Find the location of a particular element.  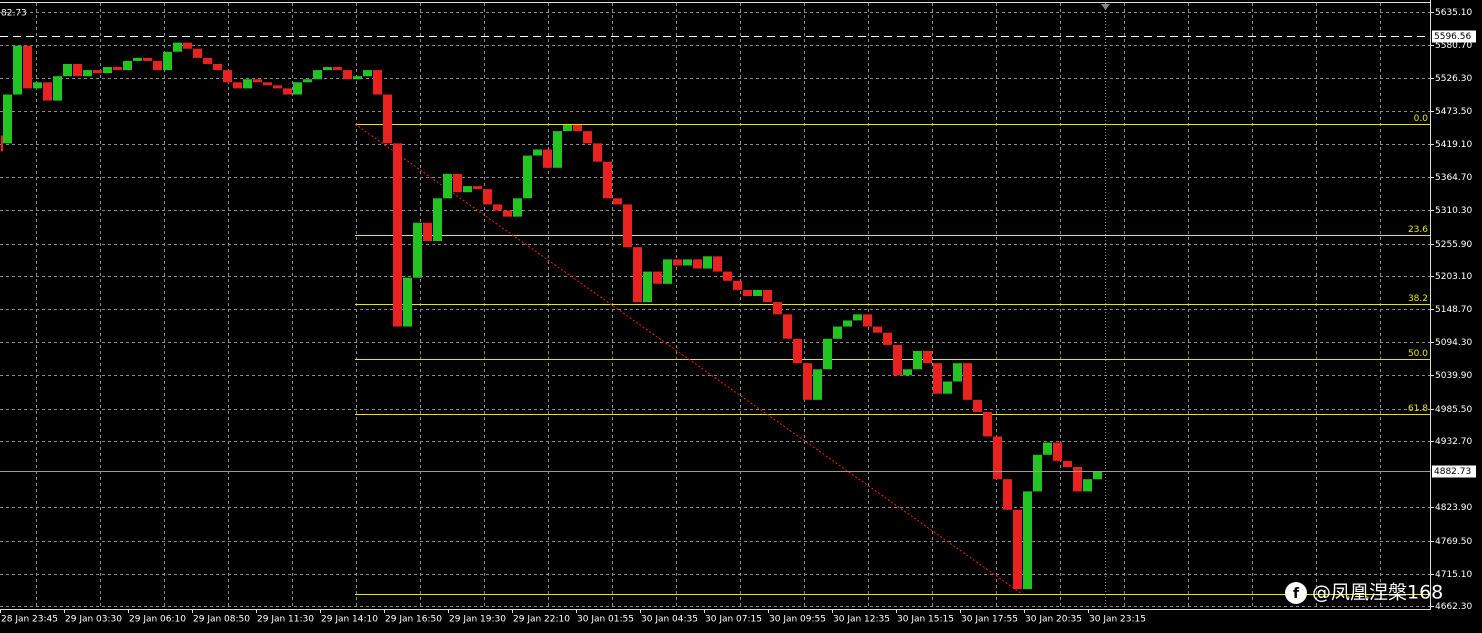

x-tick-label: 30 Jan 07:15 is located at coordinates (733, 620).